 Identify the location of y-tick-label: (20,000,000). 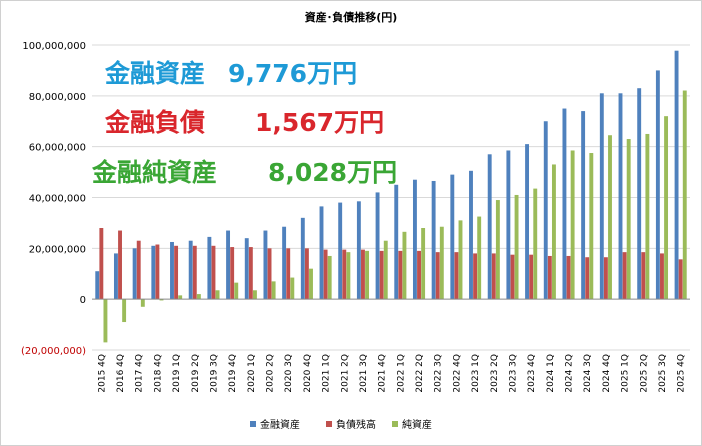
(53, 351).